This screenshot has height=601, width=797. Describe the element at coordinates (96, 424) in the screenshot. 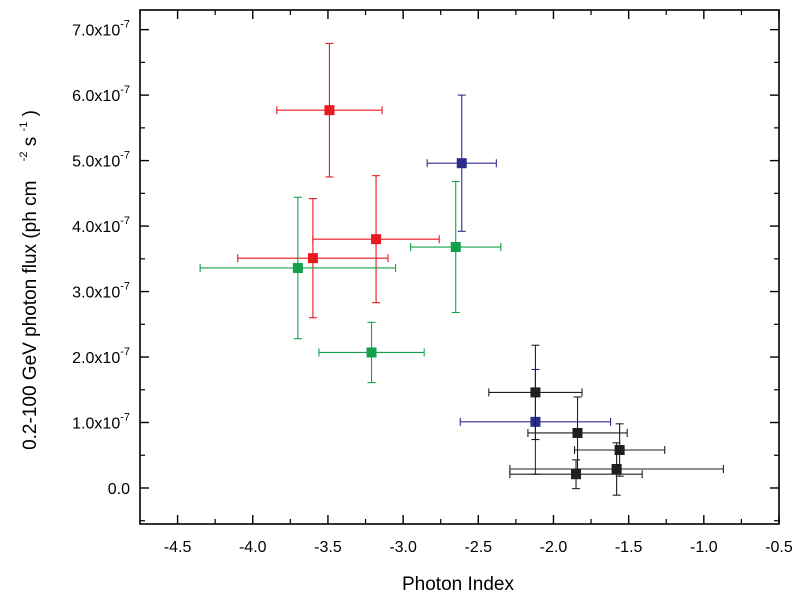

I see `y-tick-mantissa: 1.0x10` at that location.